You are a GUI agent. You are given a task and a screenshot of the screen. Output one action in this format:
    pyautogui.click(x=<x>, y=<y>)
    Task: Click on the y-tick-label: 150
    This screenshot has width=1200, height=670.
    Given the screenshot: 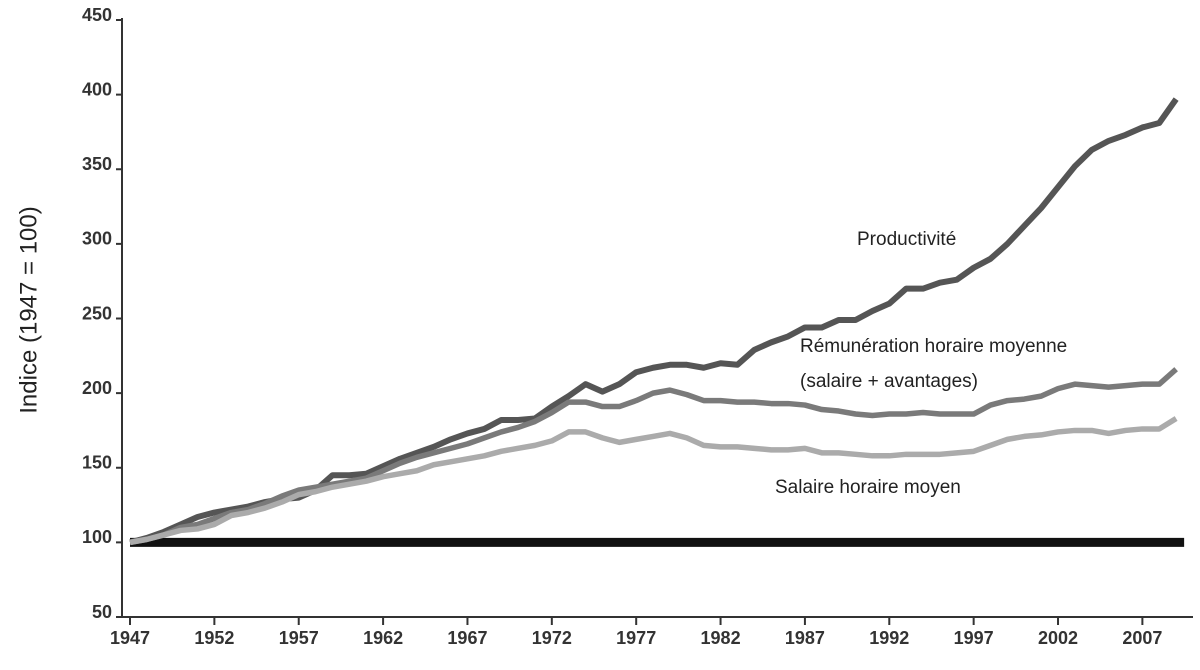 What is the action you would take?
    pyautogui.click(x=97, y=463)
    